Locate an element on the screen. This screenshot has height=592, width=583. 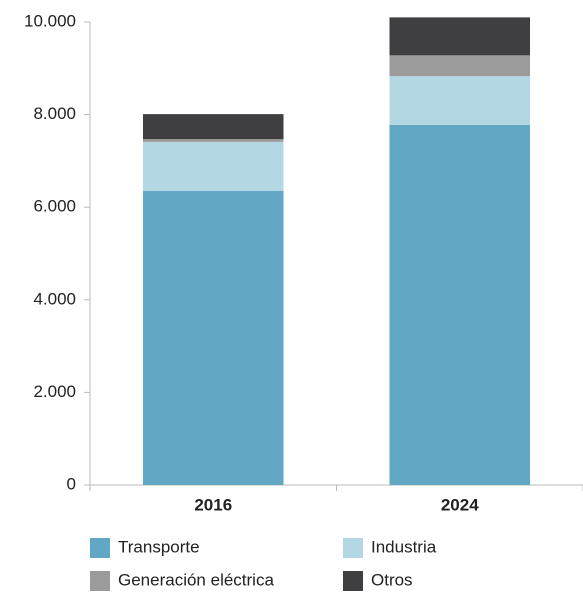
y-tick-label: 10.000 is located at coordinates (50, 20).